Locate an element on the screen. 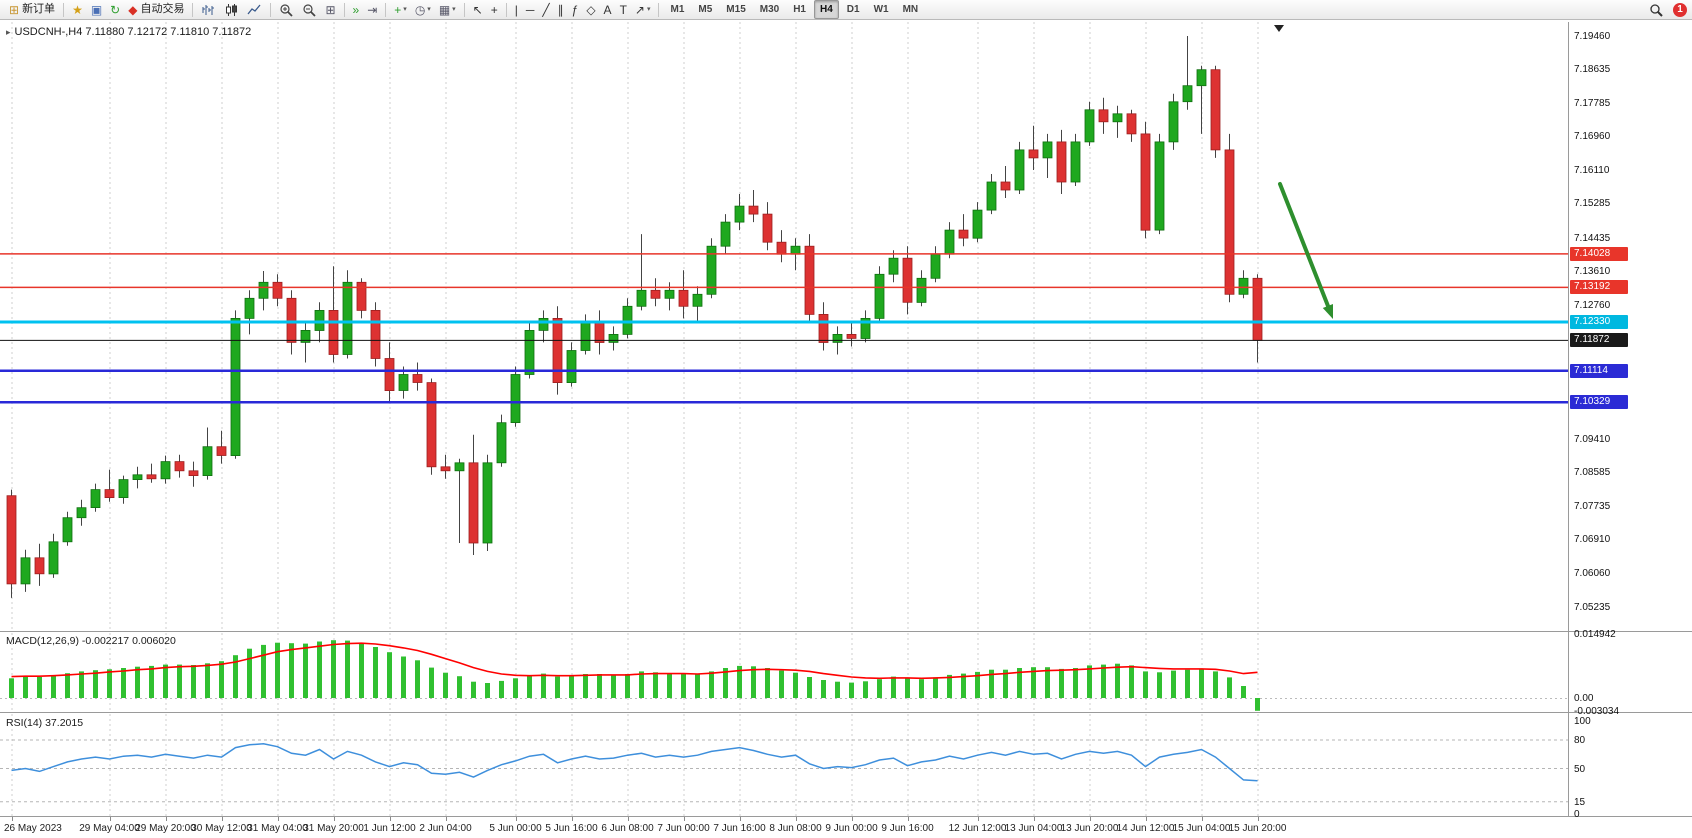 The image size is (1692, 838). horizontal-line-icon: ─ is located at coordinates (530, 9).